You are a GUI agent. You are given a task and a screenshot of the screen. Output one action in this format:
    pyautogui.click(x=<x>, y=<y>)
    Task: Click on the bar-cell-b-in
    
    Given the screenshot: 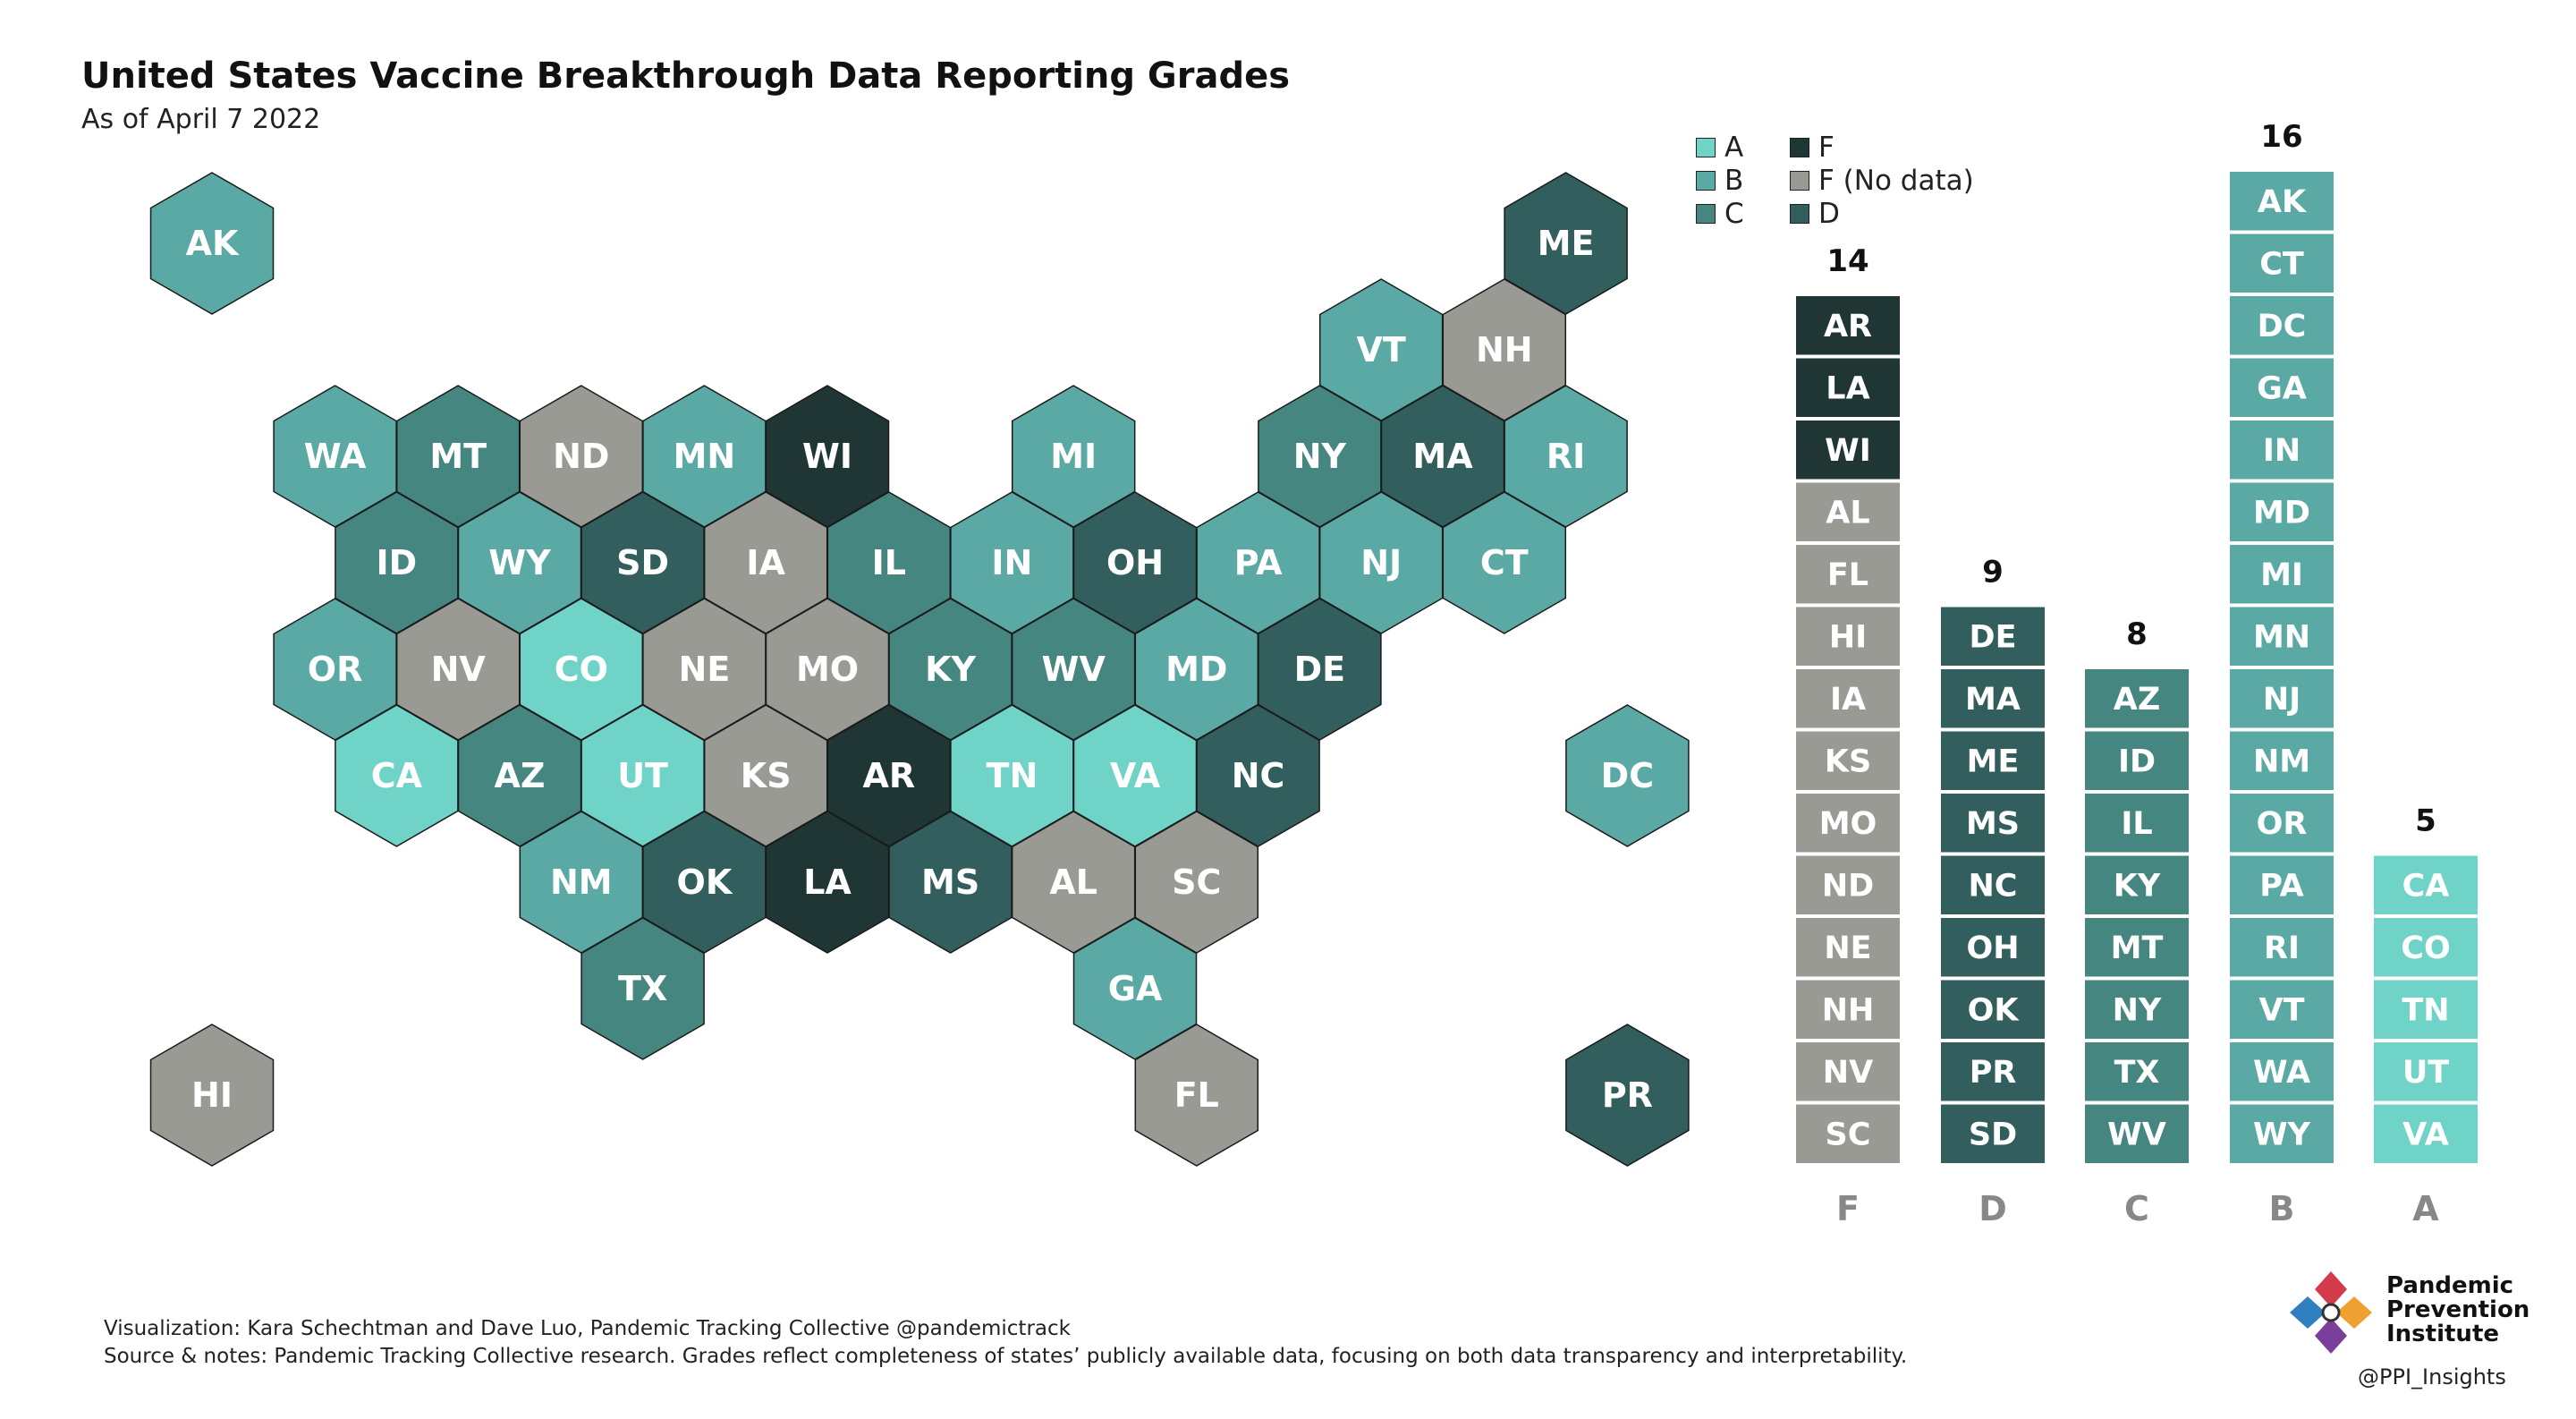 What is the action you would take?
    pyautogui.click(x=2282, y=450)
    